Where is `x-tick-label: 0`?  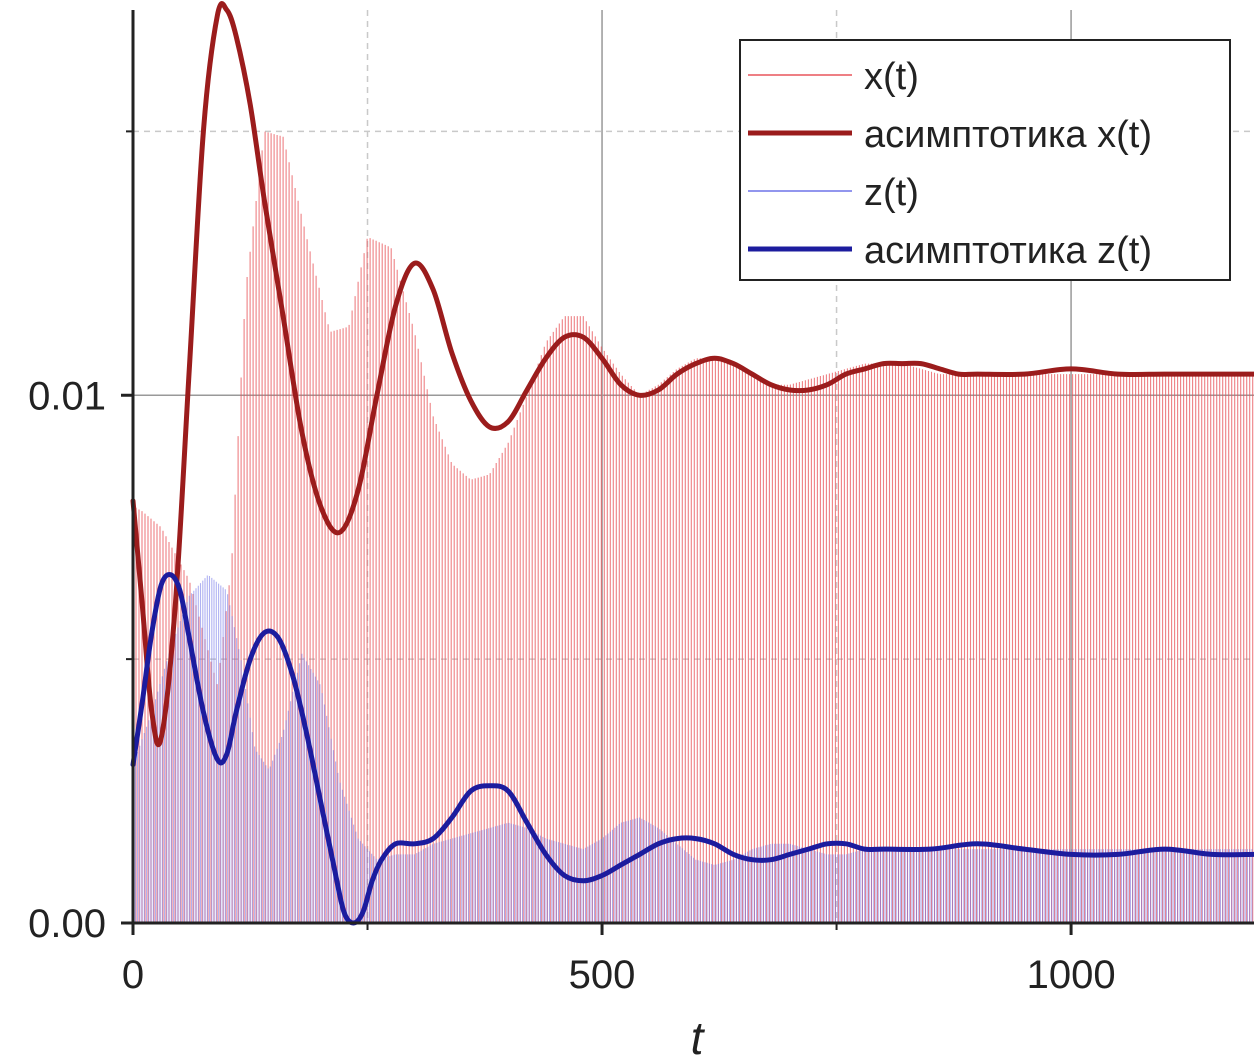 x-tick-label: 0 is located at coordinates (133, 975).